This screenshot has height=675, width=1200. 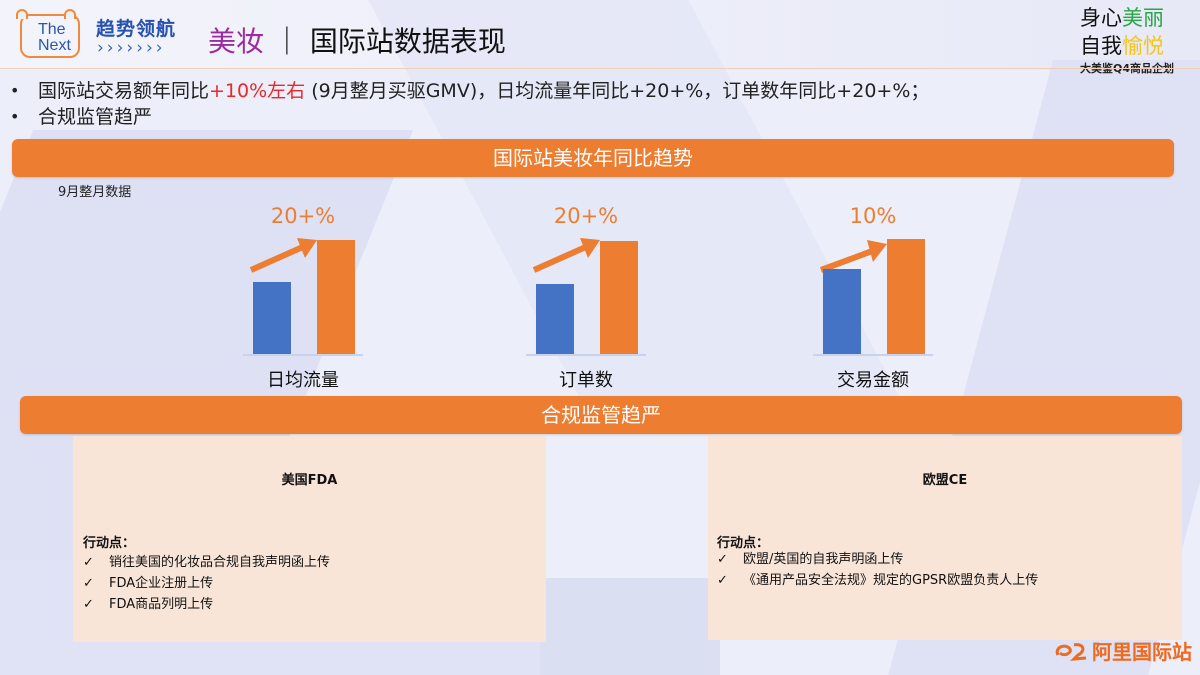 What do you see at coordinates (1071, 651) in the screenshot?
I see `alibaba-smile-icon` at bounding box center [1071, 651].